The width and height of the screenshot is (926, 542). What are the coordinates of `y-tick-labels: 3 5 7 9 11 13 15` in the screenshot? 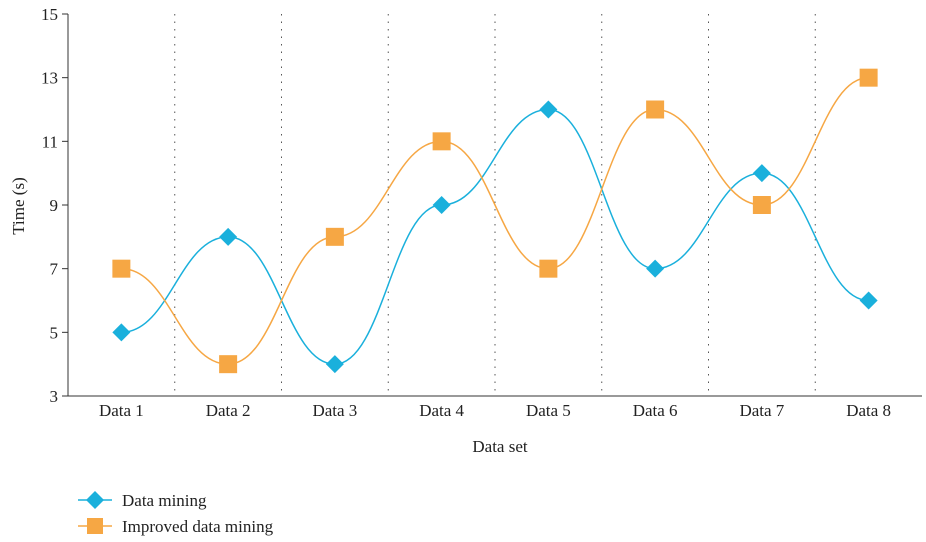 It's located at (54, 205).